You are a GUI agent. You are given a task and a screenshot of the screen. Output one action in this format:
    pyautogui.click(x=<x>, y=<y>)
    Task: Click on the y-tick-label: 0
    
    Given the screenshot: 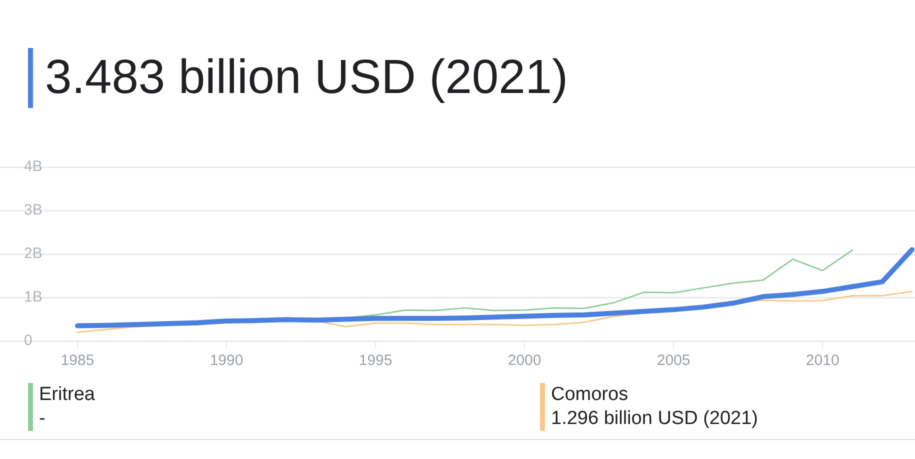 What is the action you would take?
    pyautogui.click(x=28, y=341)
    